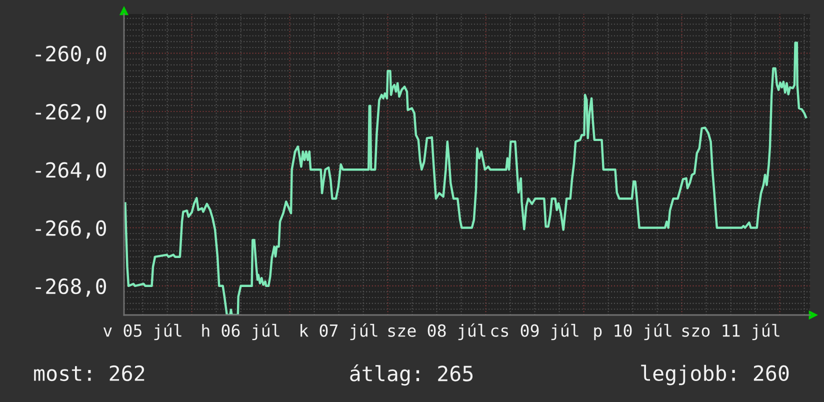 The height and width of the screenshot is (402, 824). I want to click on text: most: 262, so click(89, 373).